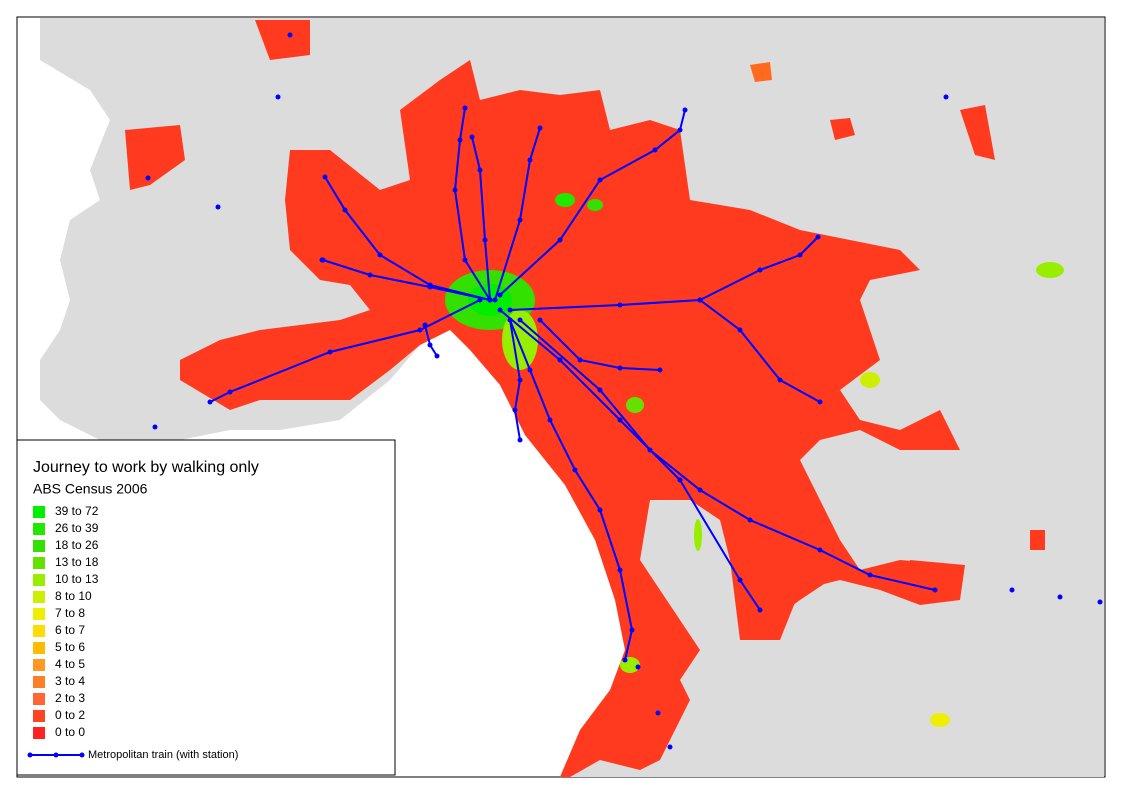 This screenshot has width=1122, height=794. I want to click on legend-title: Journey to work by walking only, so click(146, 467).